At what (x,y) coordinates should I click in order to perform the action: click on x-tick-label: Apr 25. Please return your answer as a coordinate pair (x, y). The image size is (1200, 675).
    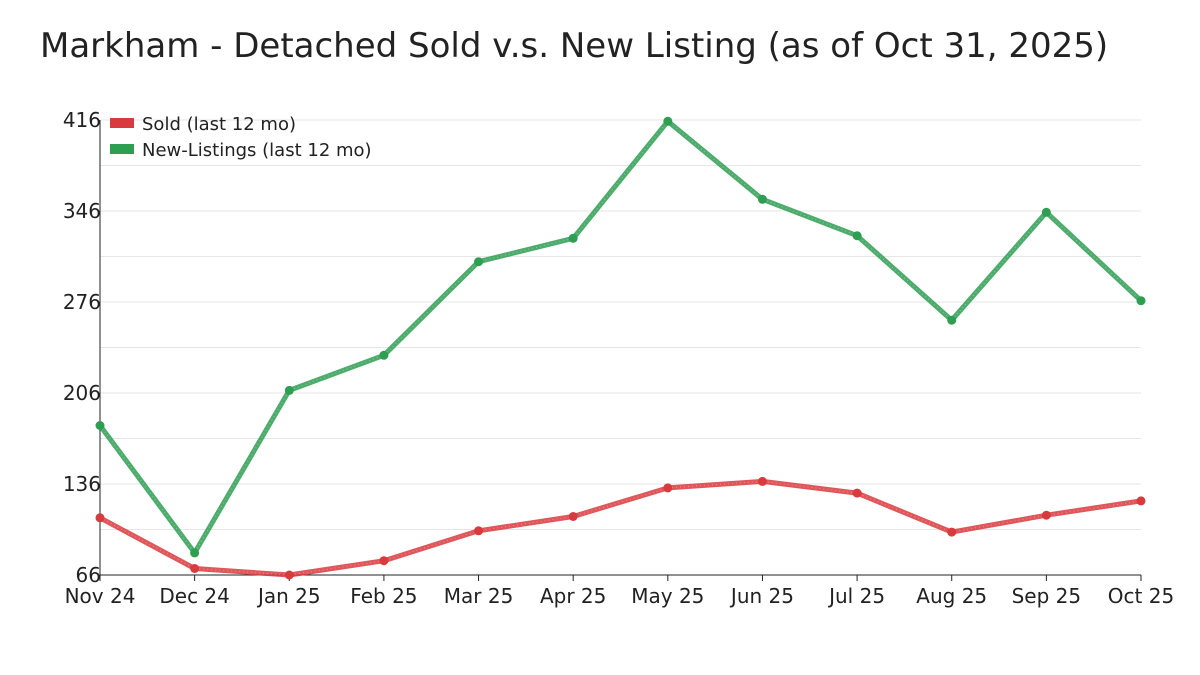
    Looking at the image, I should click on (573, 596).